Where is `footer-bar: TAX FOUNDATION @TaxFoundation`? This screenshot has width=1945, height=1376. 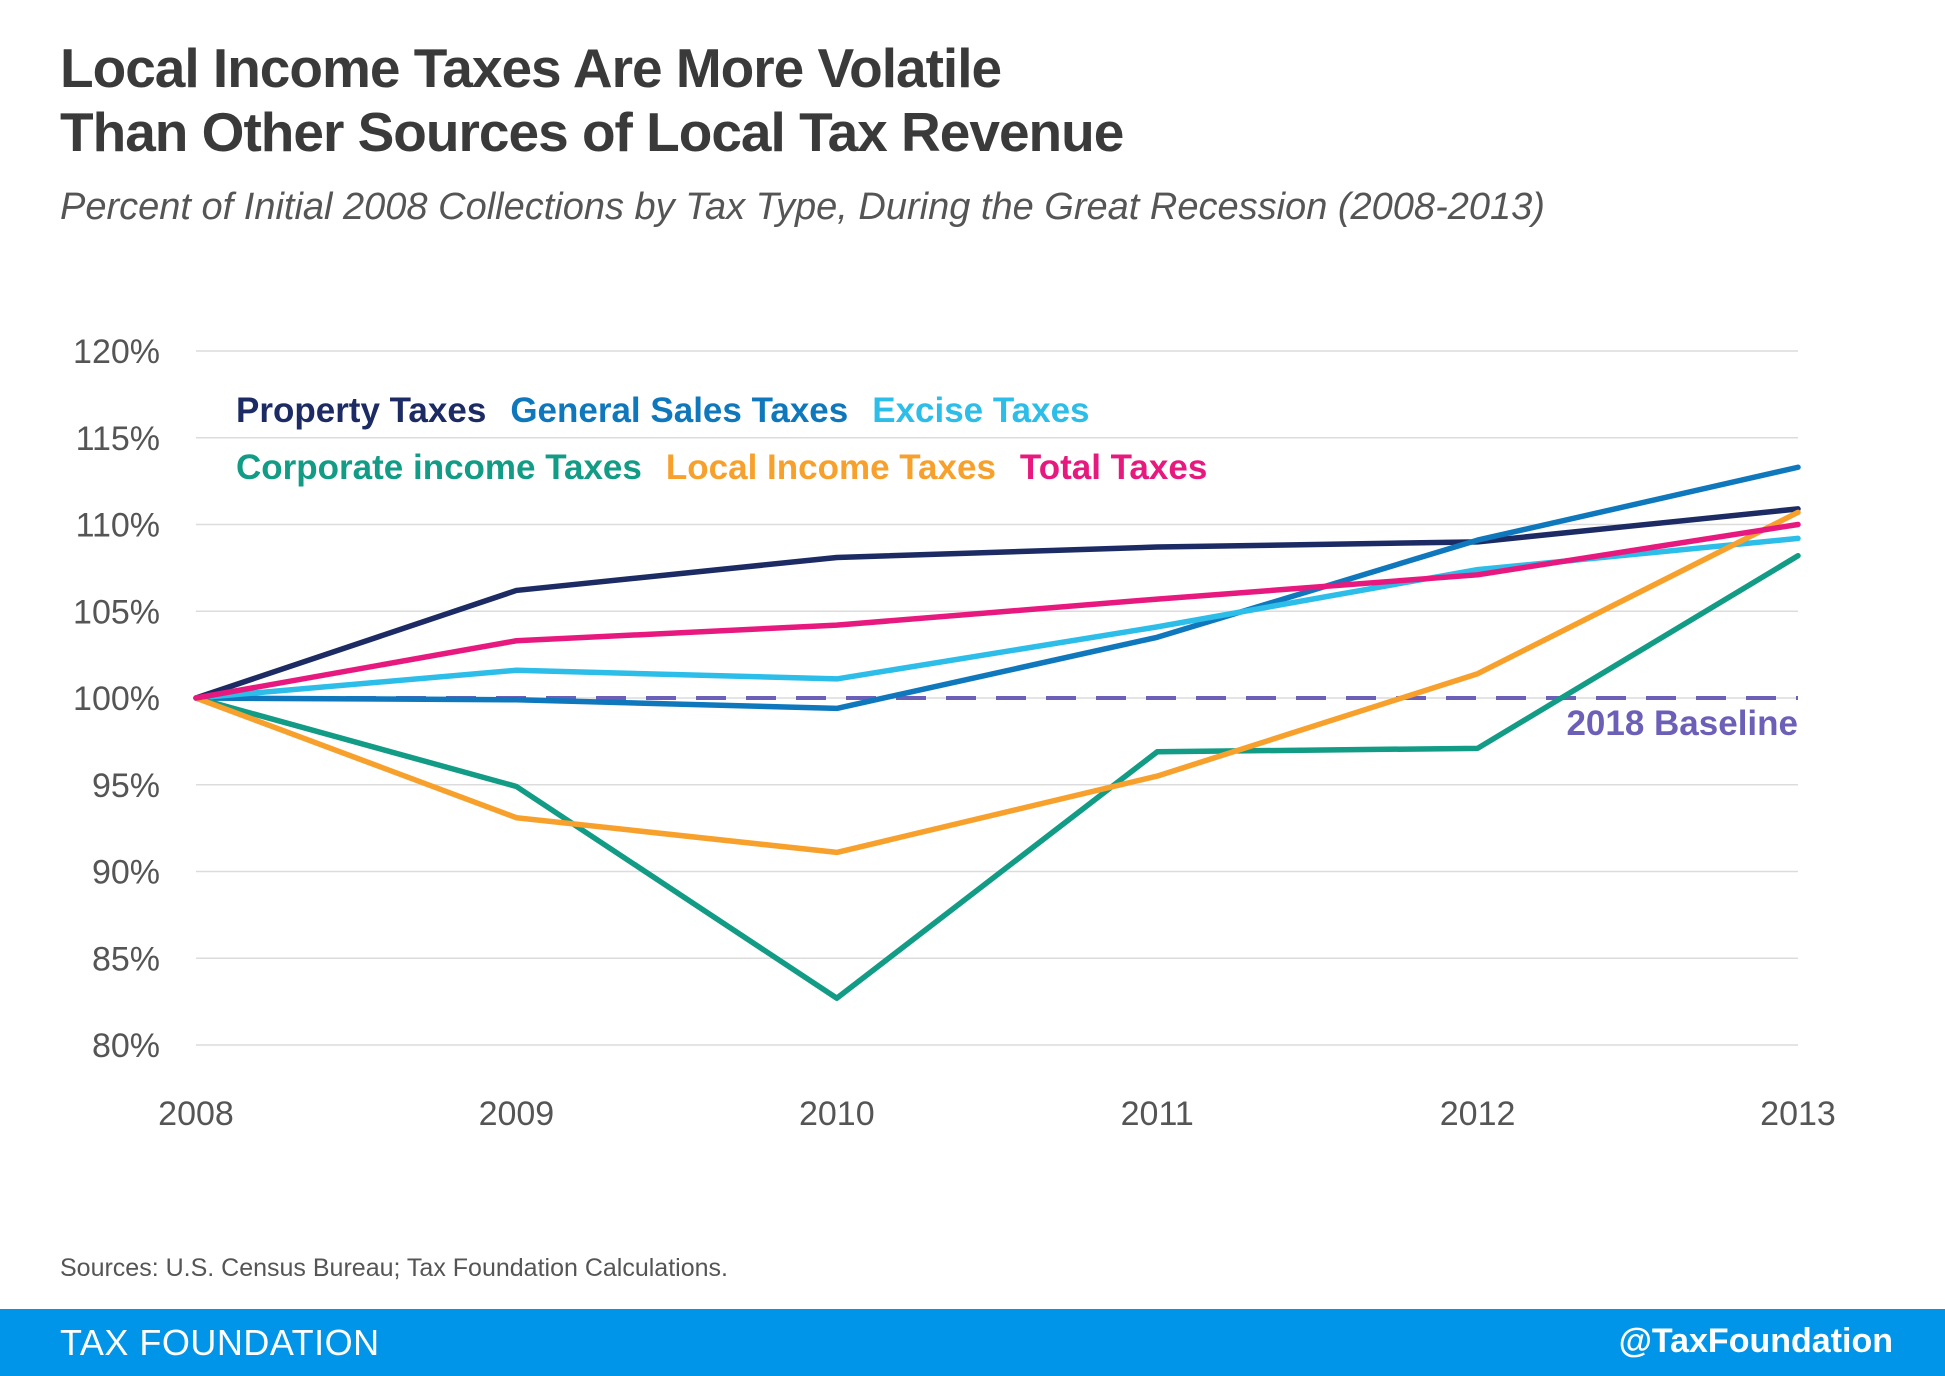
footer-bar: TAX FOUNDATION @TaxFoundation is located at coordinates (972, 1342).